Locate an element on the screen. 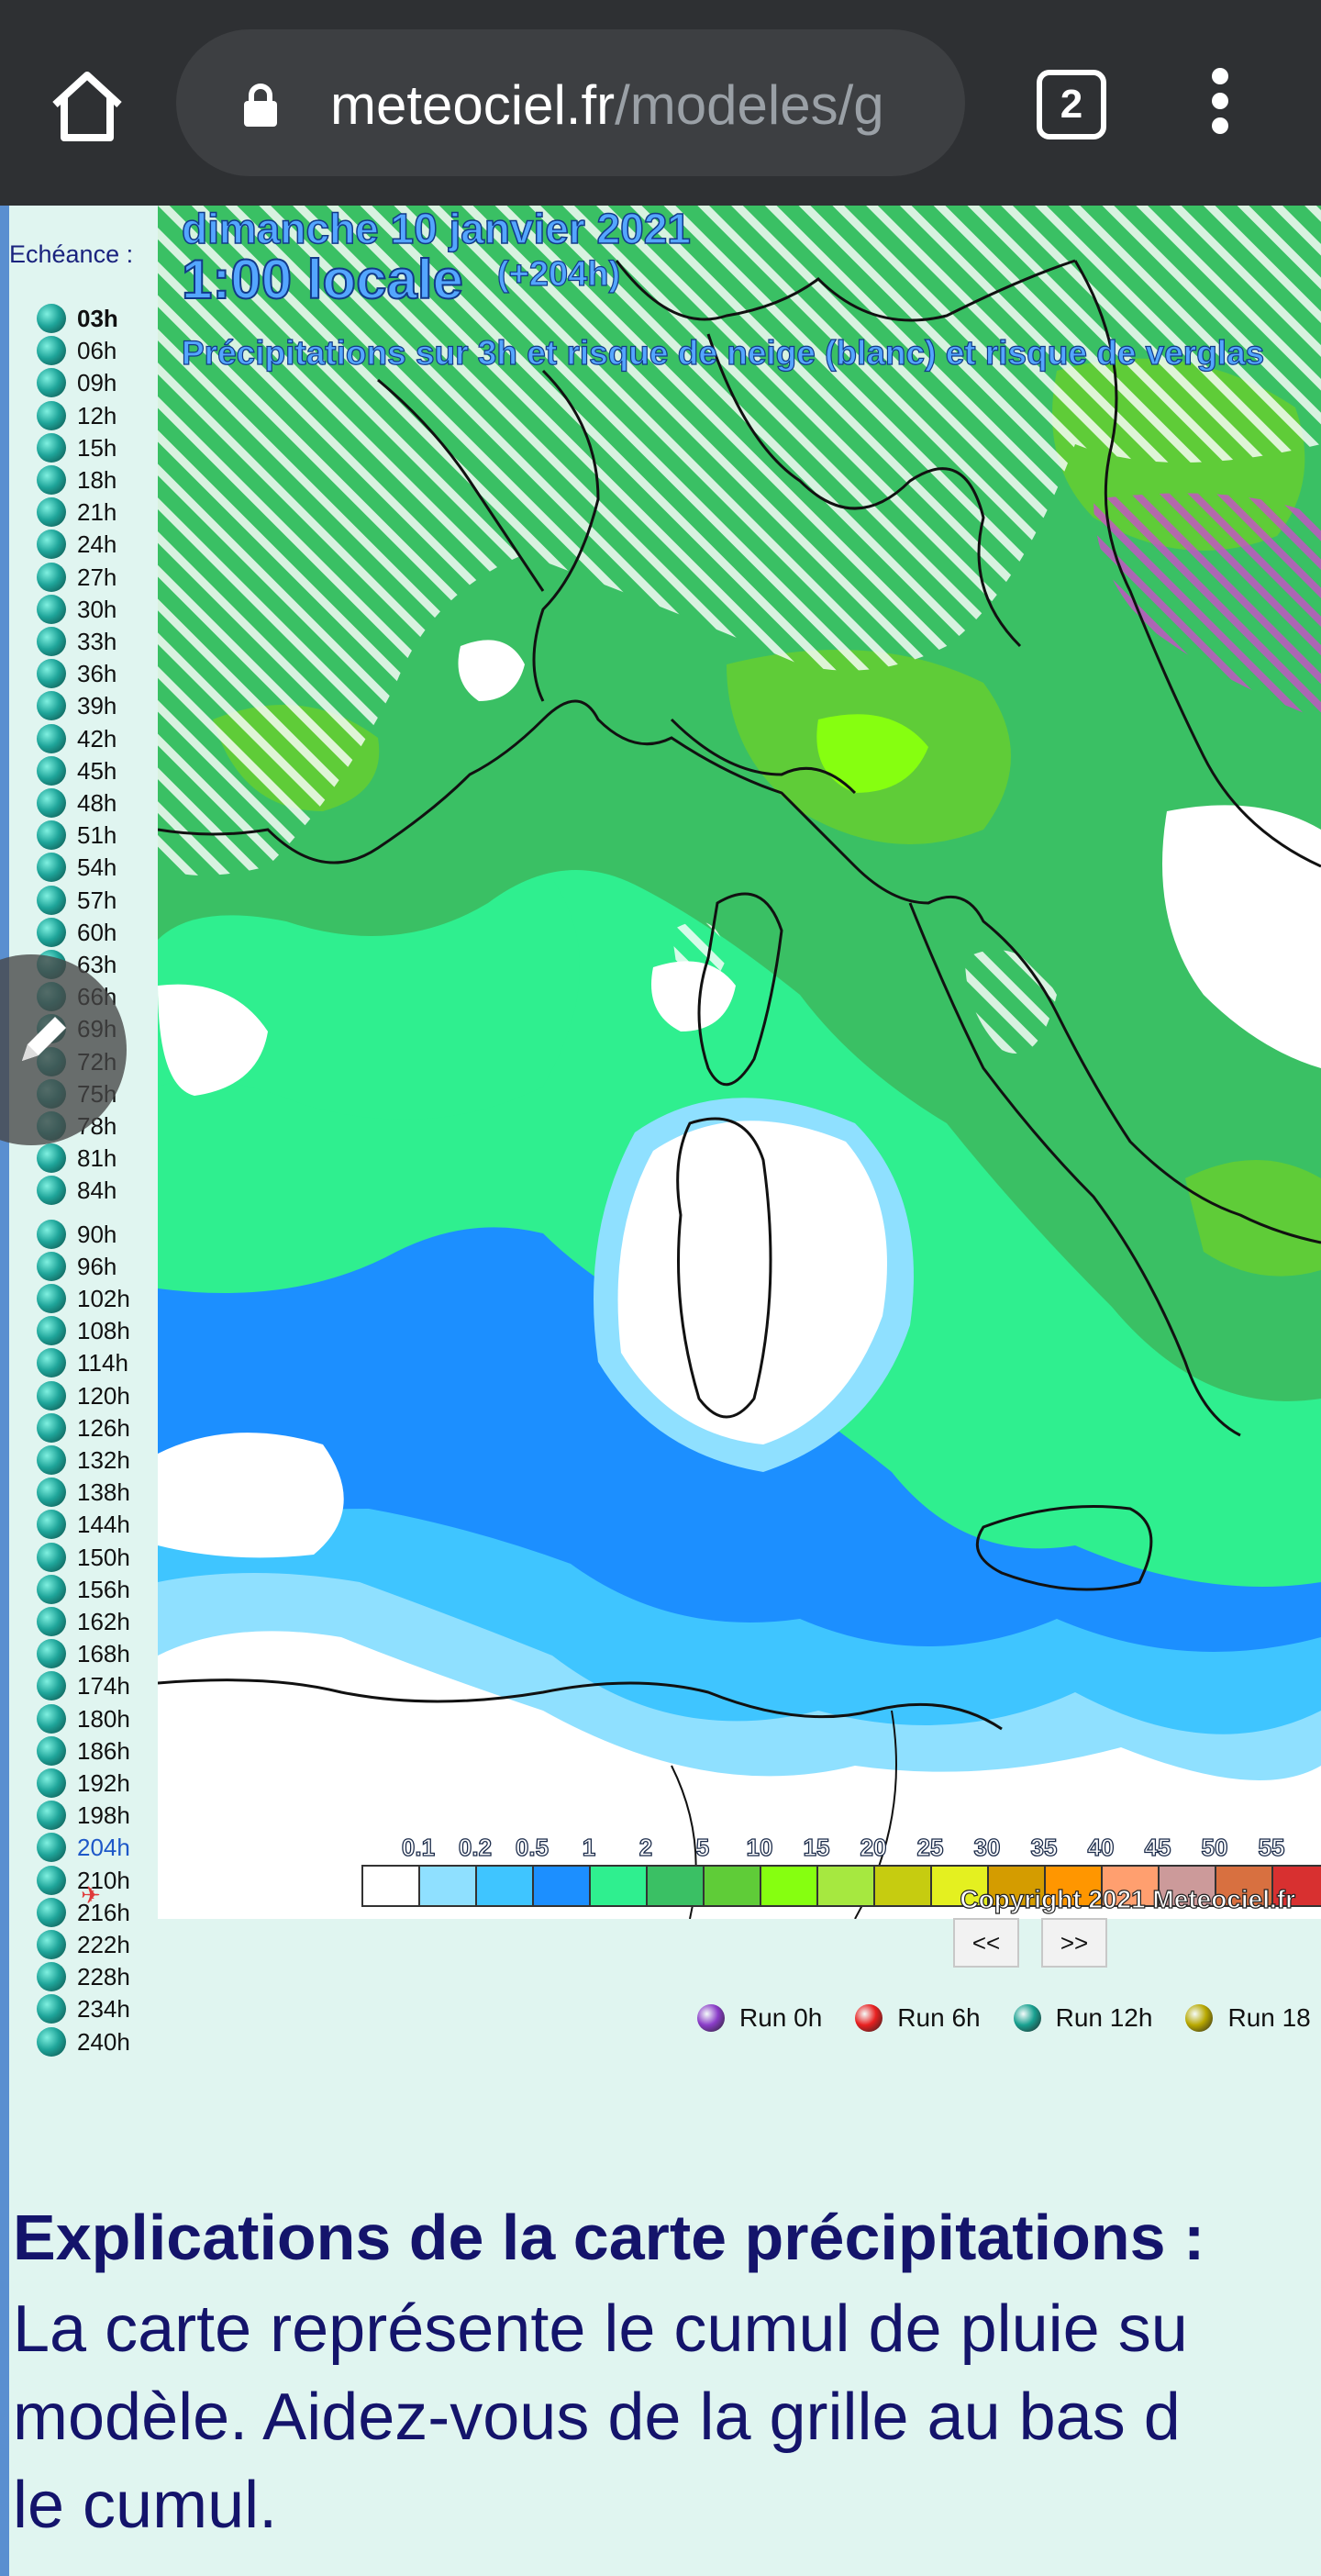 The width and height of the screenshot is (1321, 2576). timestep-132h: 132h is located at coordinates (83, 1460).